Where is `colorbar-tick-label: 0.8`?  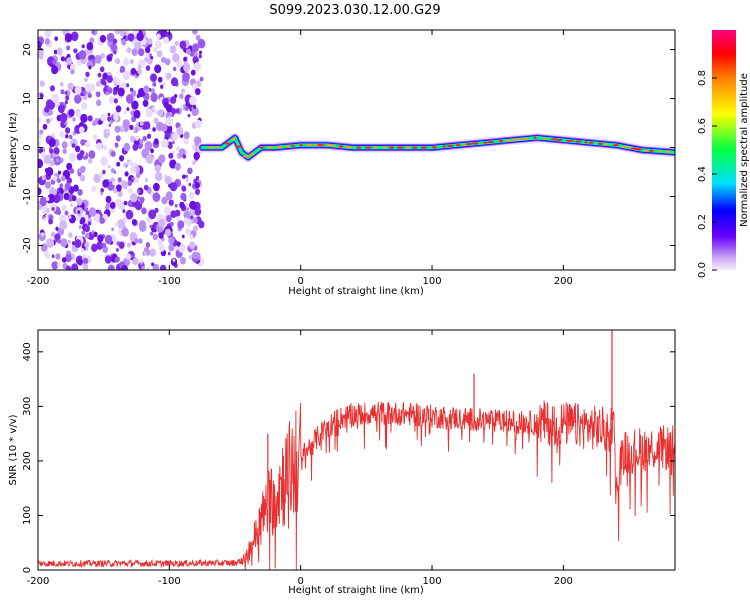 colorbar-tick-label: 0.8 is located at coordinates (702, 78).